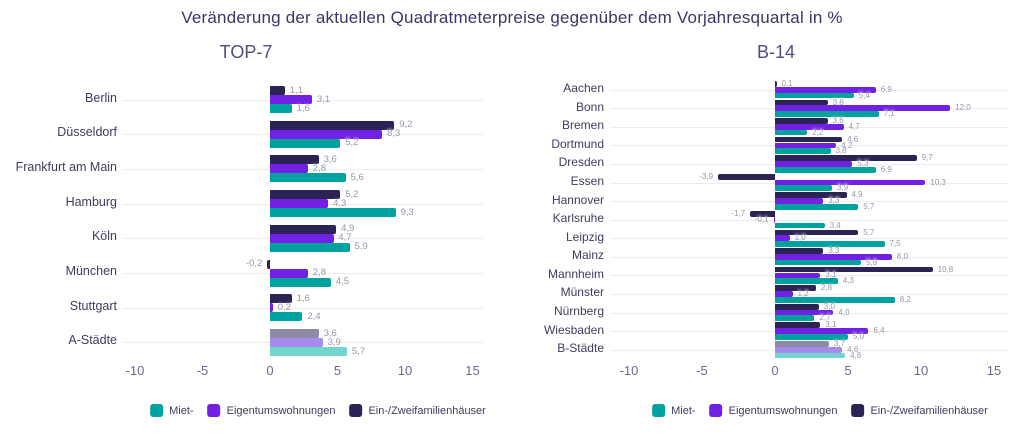  Describe the element at coordinates (577, 143) in the screenshot. I see `category-label: Dortmund` at that location.